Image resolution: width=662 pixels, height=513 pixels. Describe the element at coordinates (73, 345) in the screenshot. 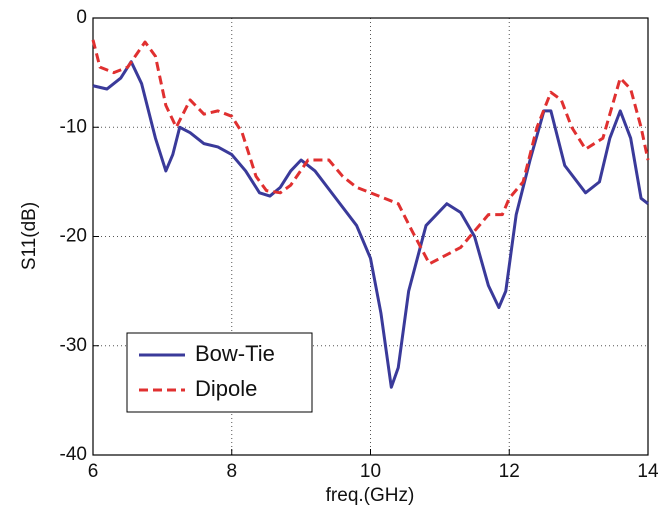

I see `y-tick-label: -30` at that location.